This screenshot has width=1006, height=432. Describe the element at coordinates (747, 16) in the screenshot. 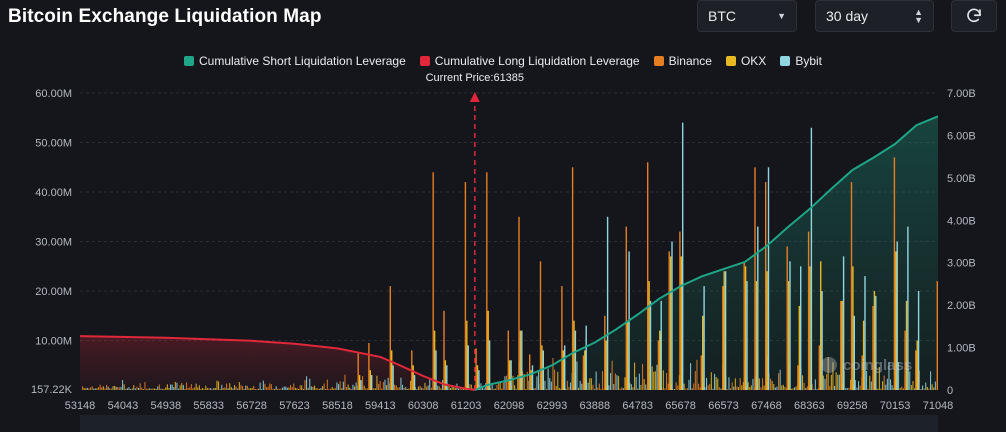

I see `coin-select: BTC ▼` at that location.